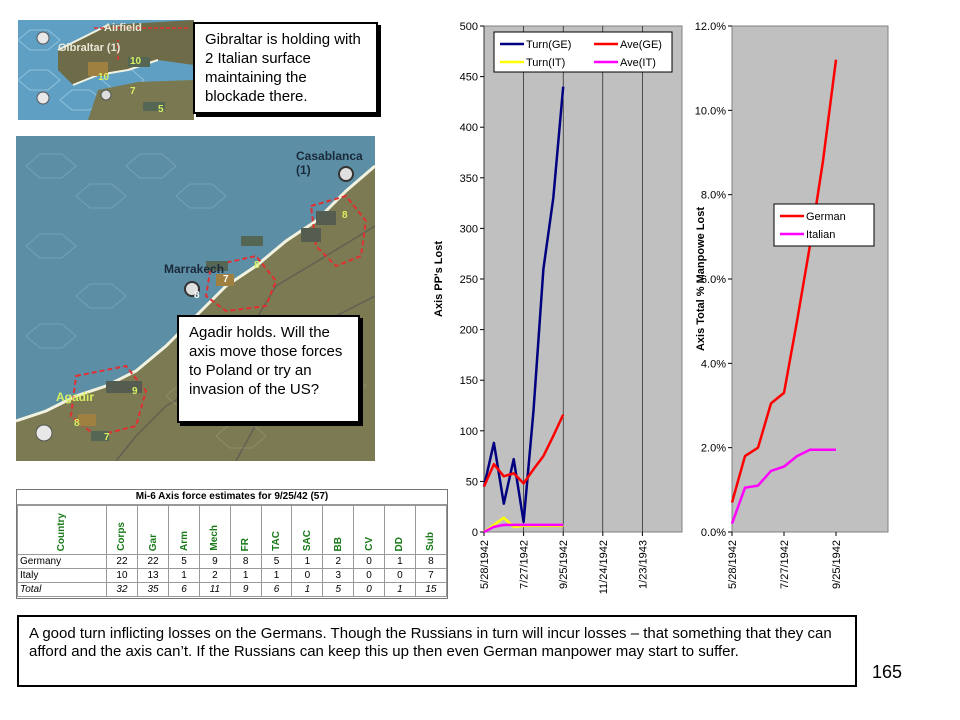 This screenshot has width=960, height=720. Describe the element at coordinates (214, 589) in the screenshot. I see `table-cell: 11` at that location.